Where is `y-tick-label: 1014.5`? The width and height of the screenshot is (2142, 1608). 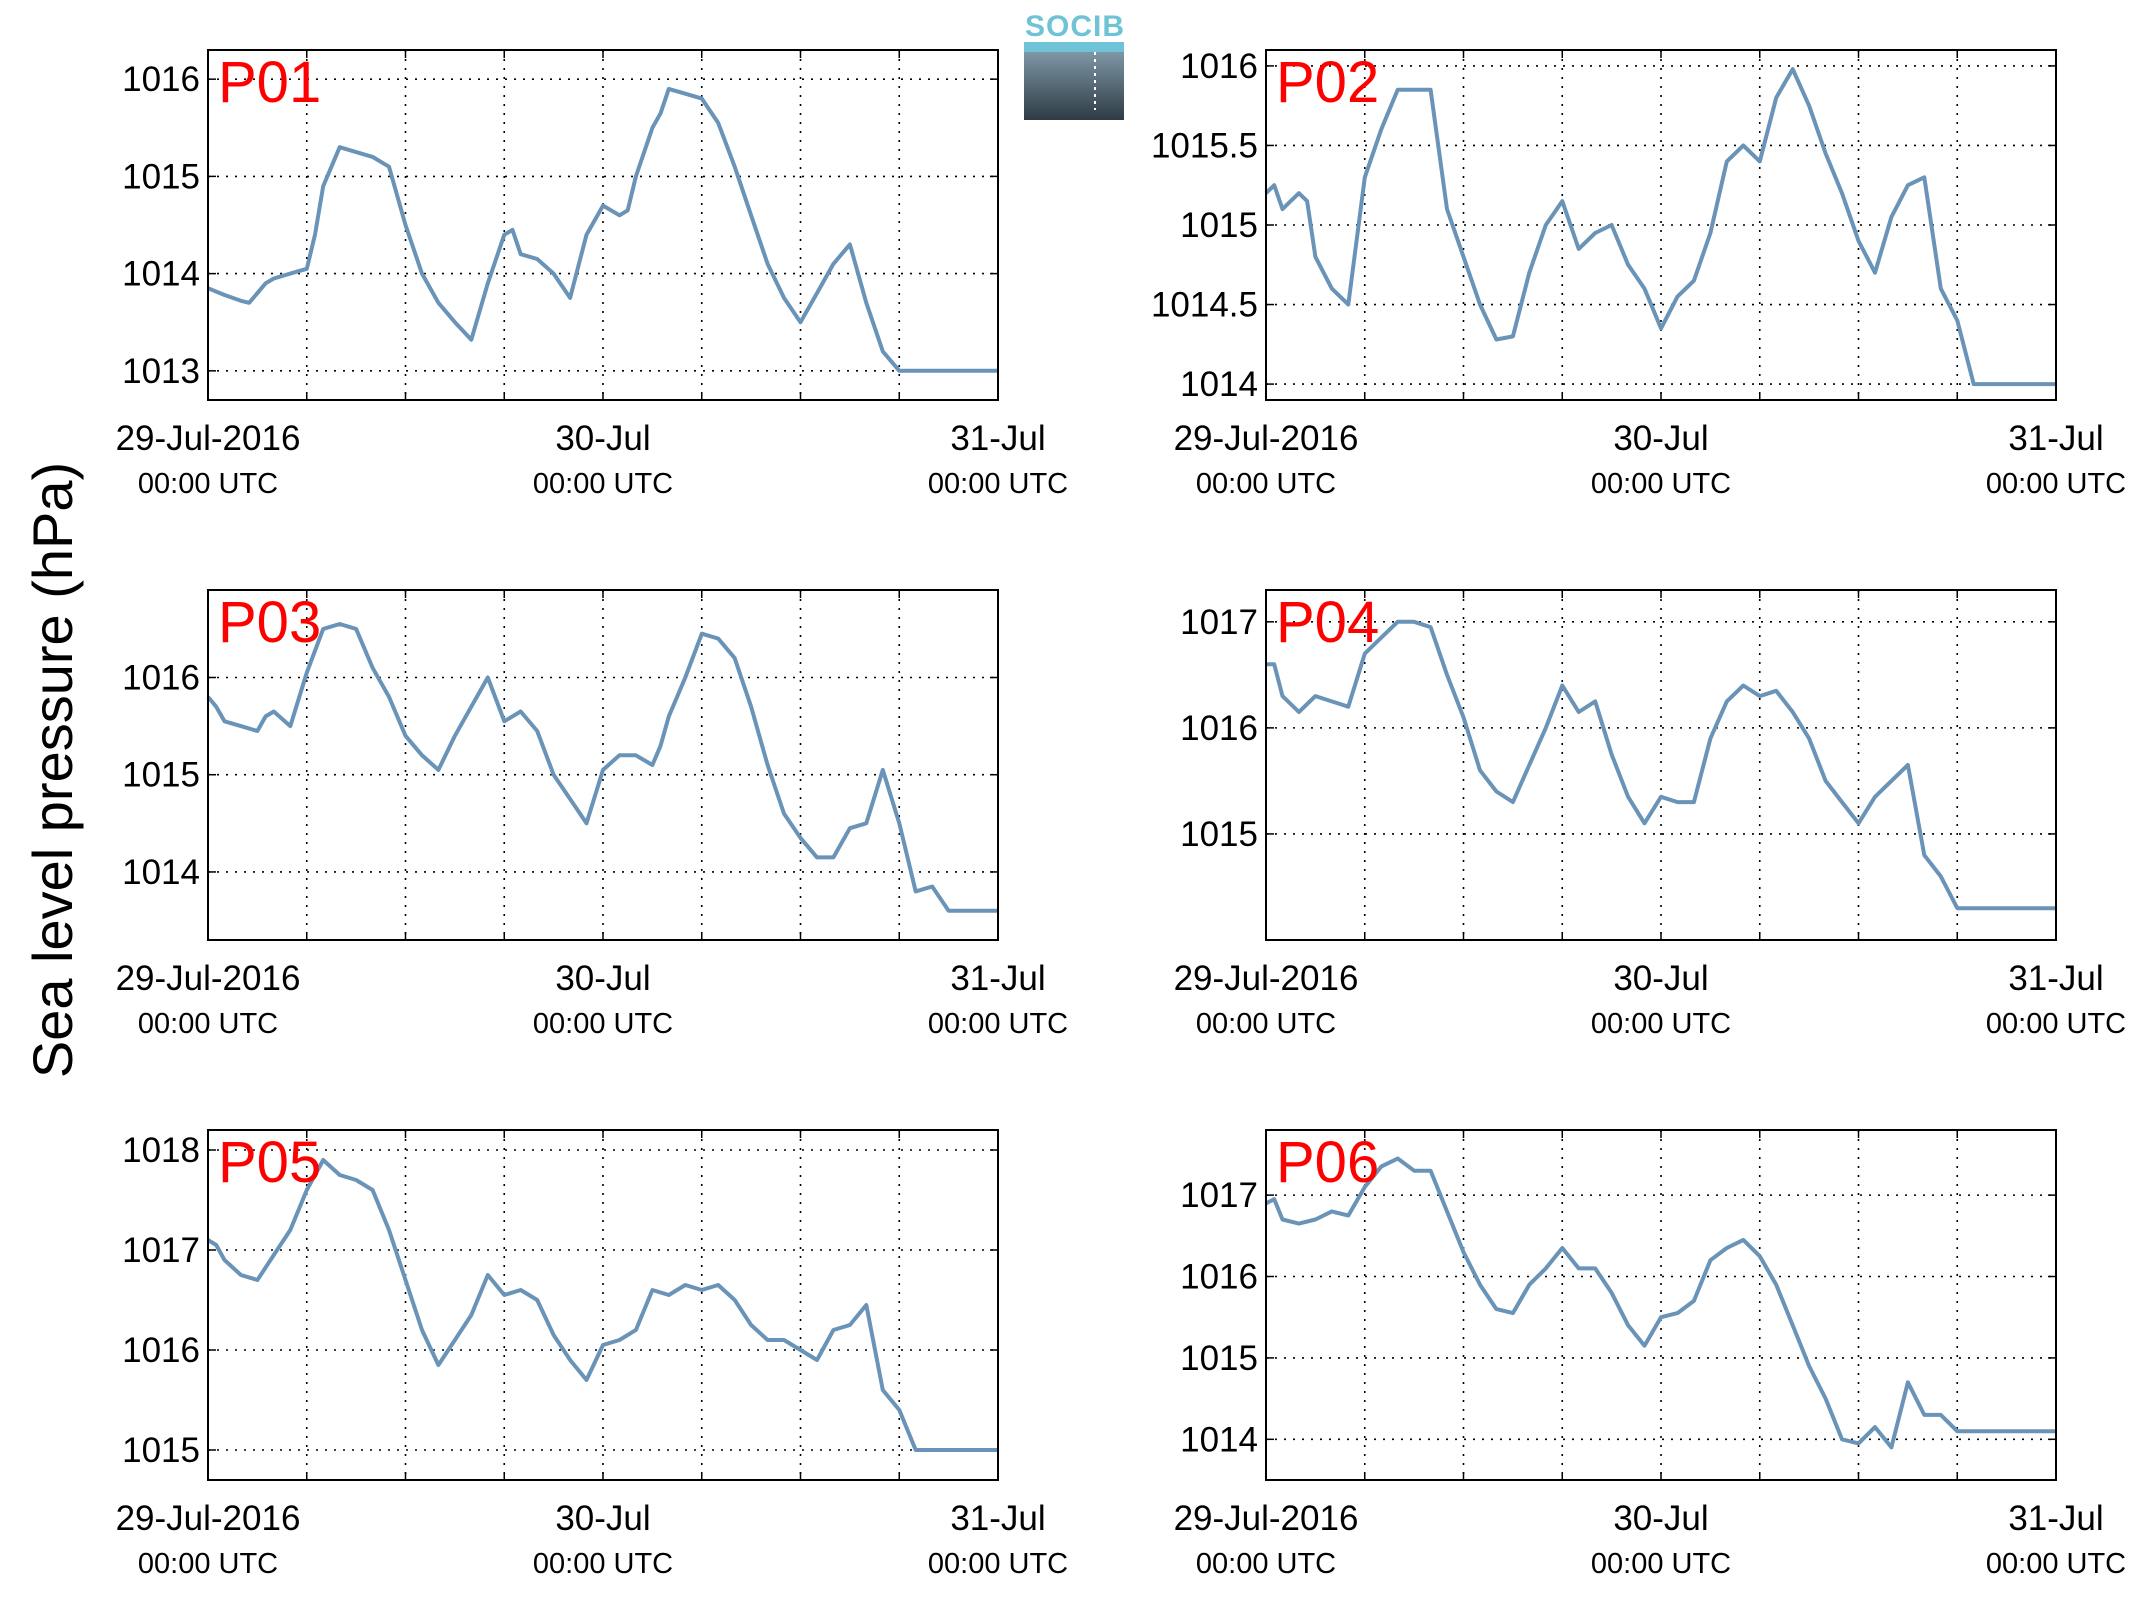 y-tick-label: 1014.5 is located at coordinates (1204, 305).